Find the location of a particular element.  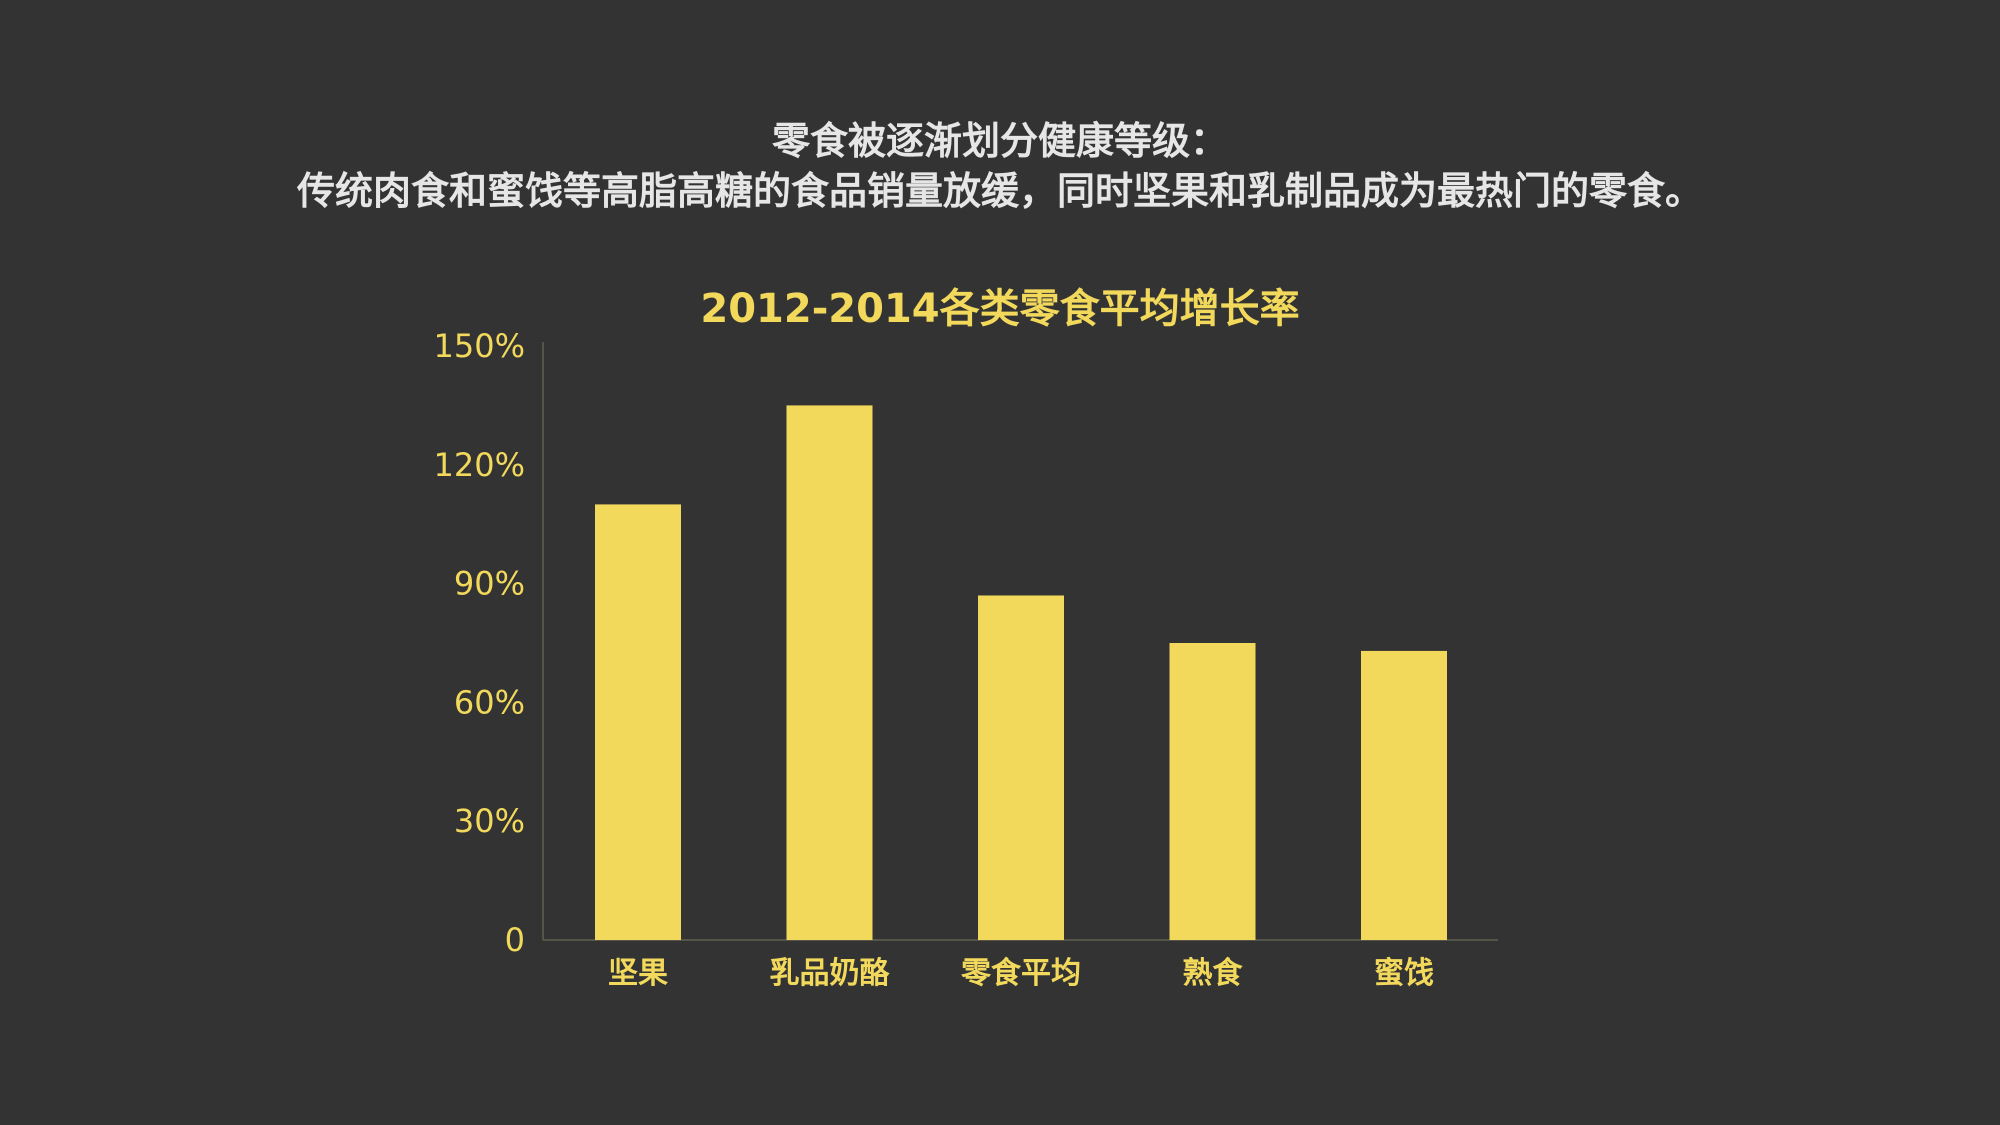

headline-line-1: 零食被逐渐划分健康等级： is located at coordinates (999, 141).